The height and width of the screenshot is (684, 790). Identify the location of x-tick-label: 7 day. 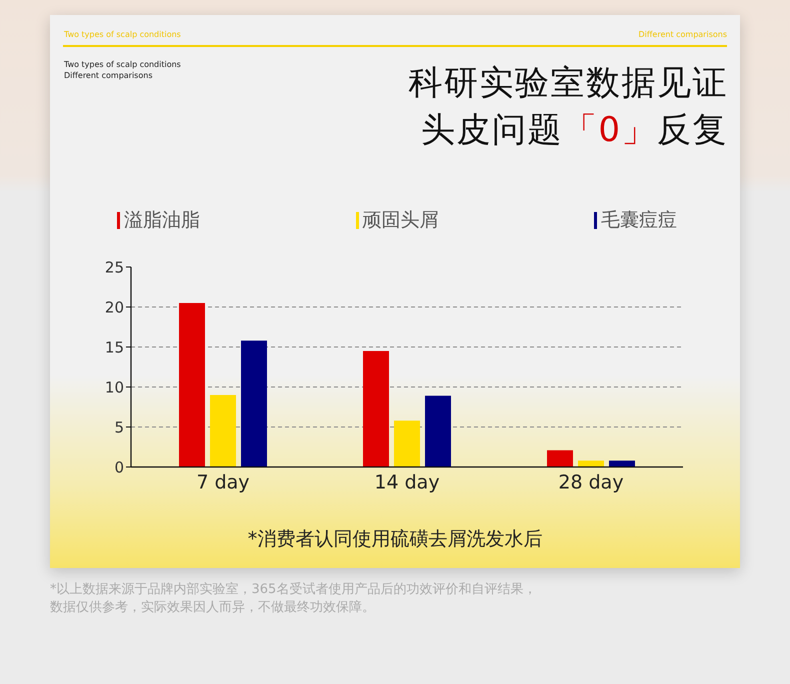
(223, 482).